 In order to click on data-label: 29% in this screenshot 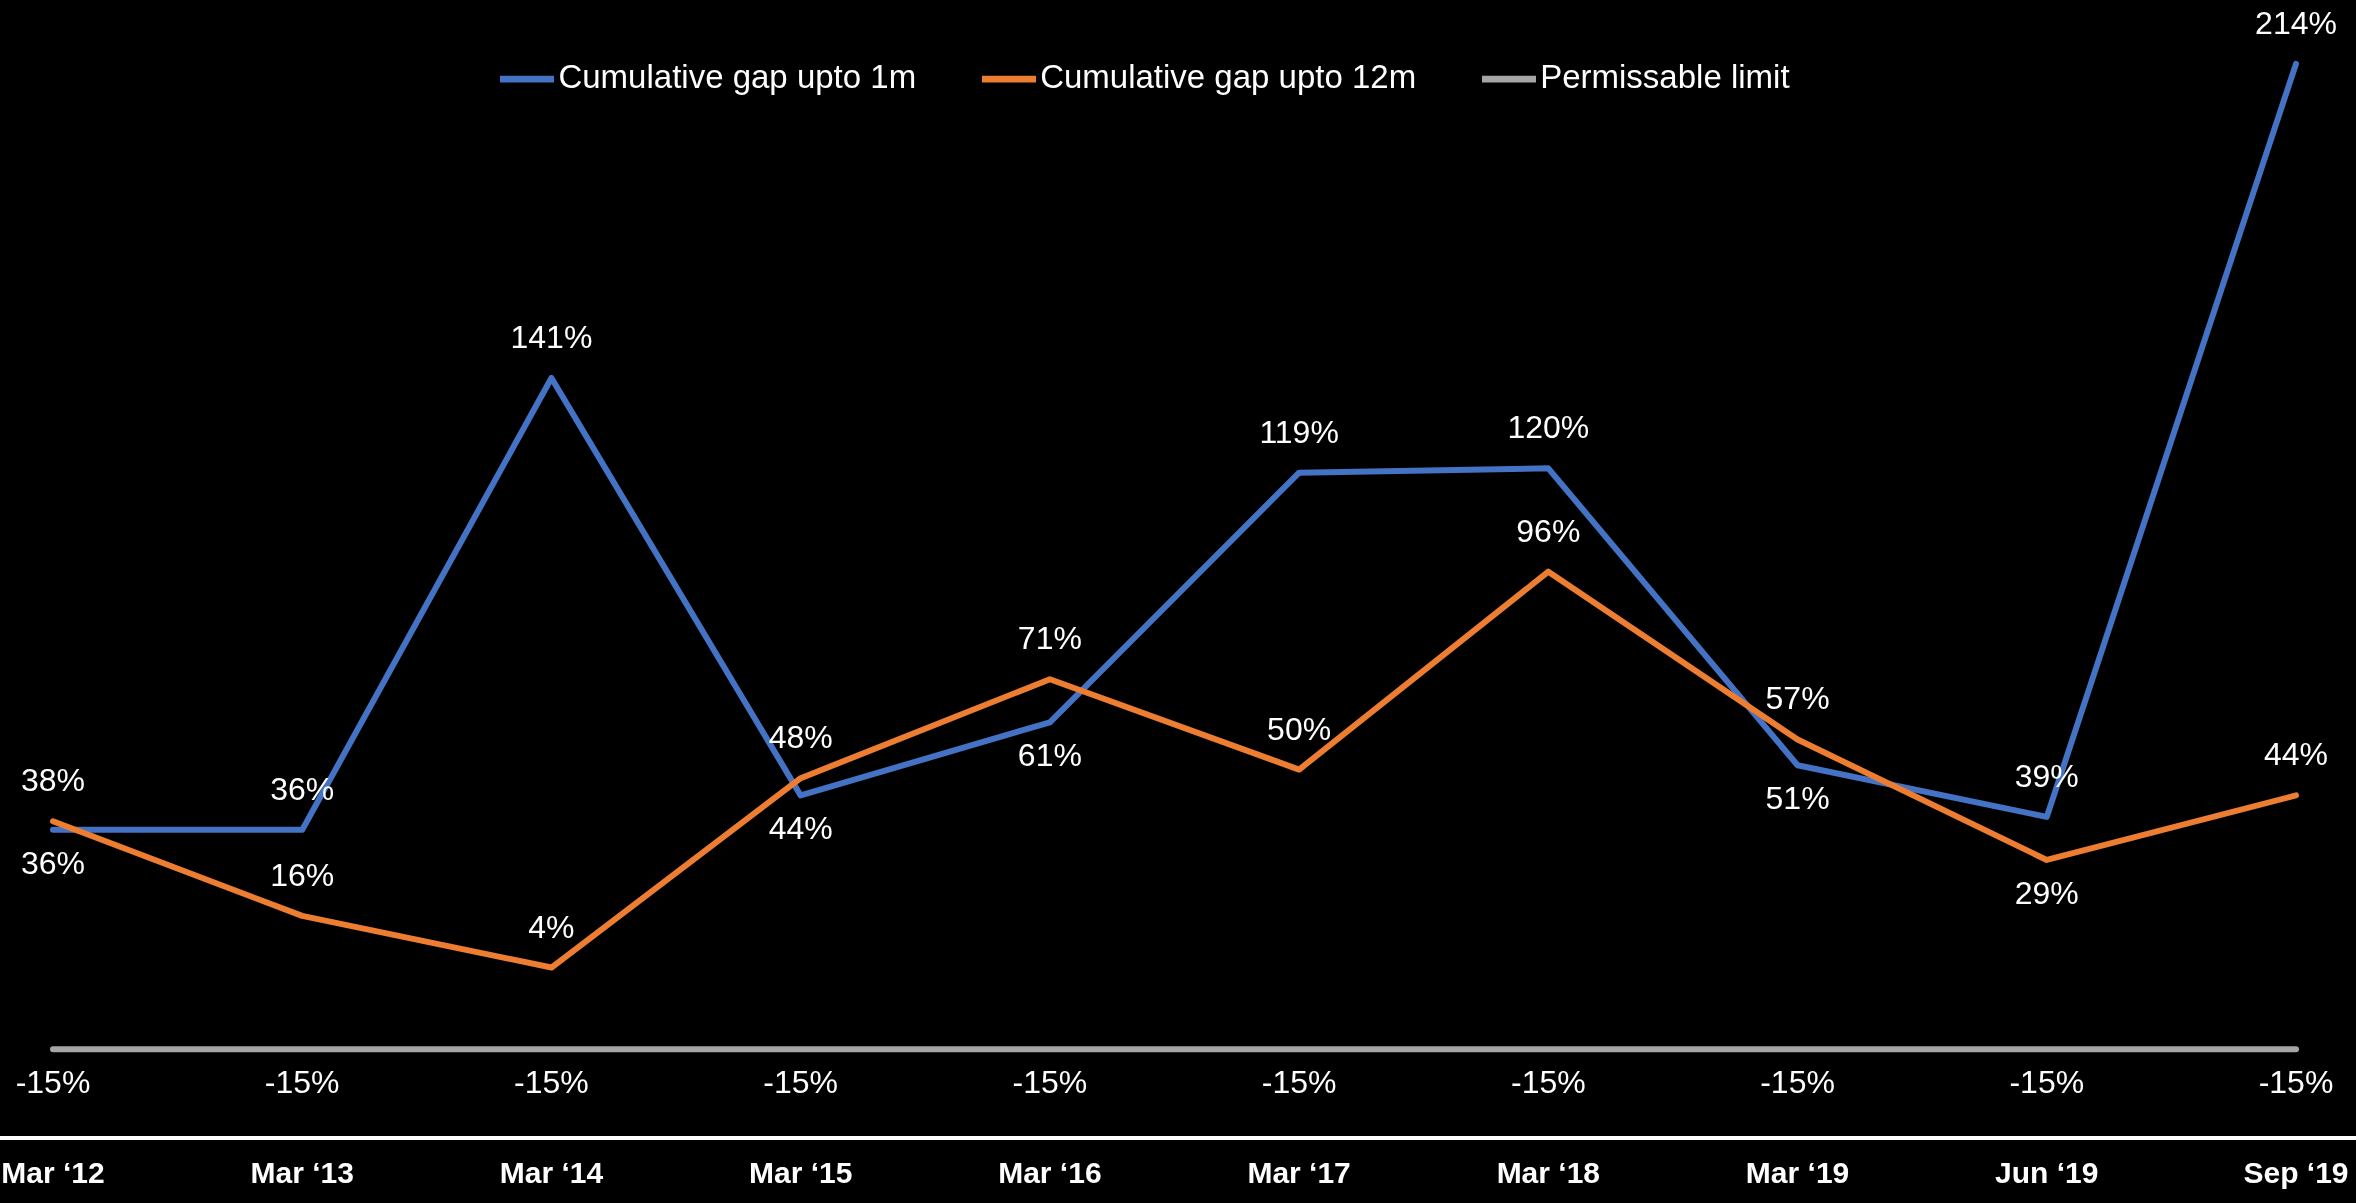, I will do `click(2046, 892)`.